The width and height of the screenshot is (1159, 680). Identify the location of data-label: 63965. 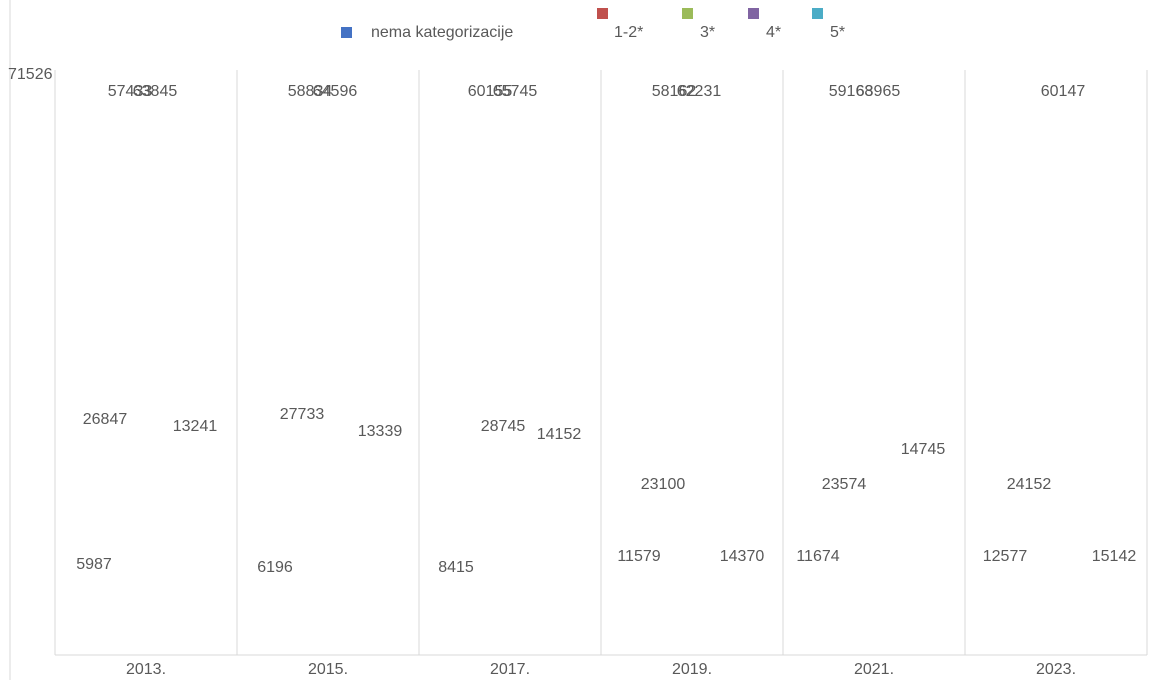
(878, 91).